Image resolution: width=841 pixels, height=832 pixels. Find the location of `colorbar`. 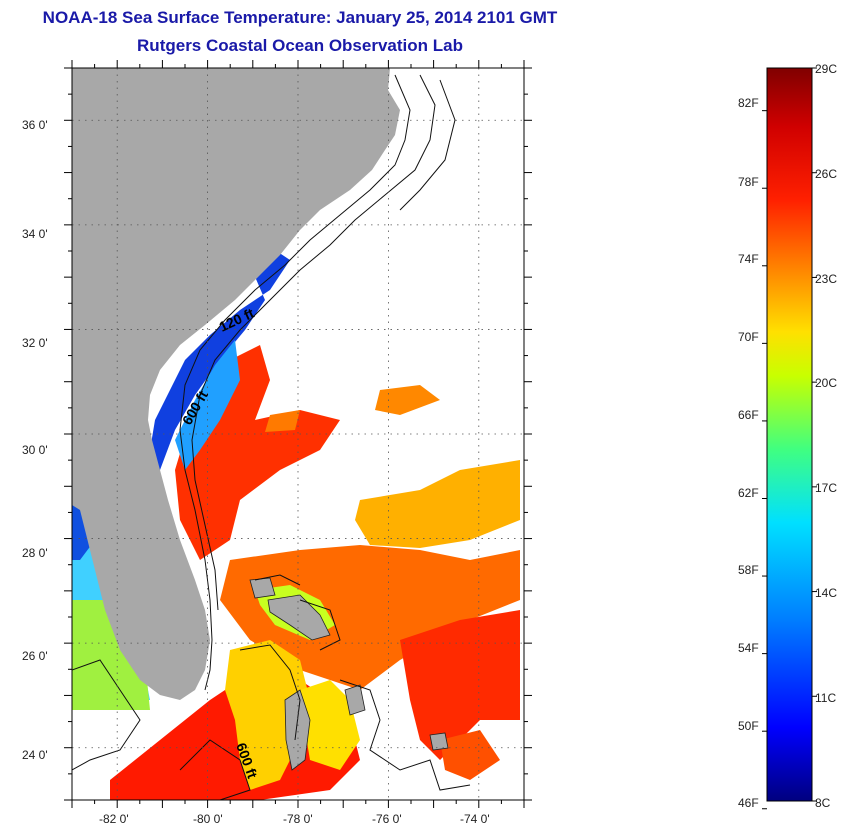

colorbar is located at coordinates (789, 434).